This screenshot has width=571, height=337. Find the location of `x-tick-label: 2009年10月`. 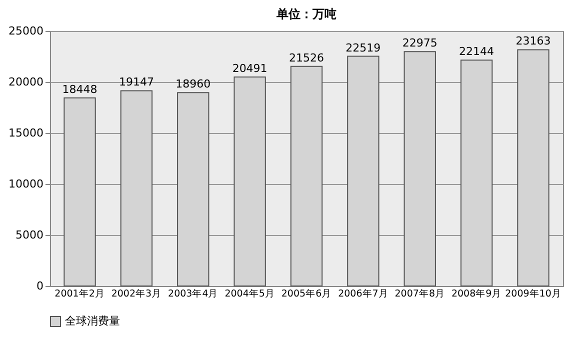

x-tick-label: 2009年10月 is located at coordinates (533, 294).